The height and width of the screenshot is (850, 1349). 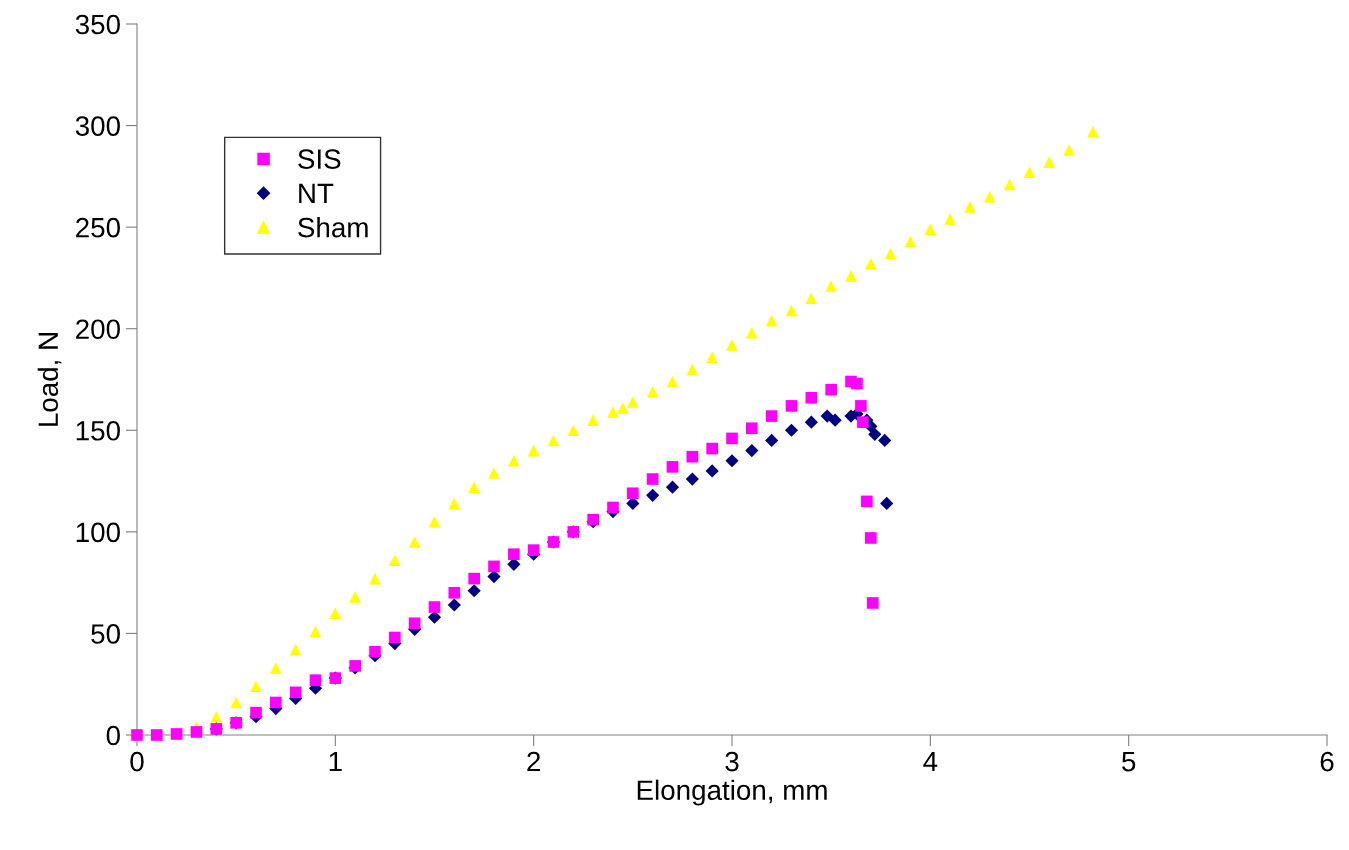 I want to click on legend-label: NT, so click(x=316, y=193).